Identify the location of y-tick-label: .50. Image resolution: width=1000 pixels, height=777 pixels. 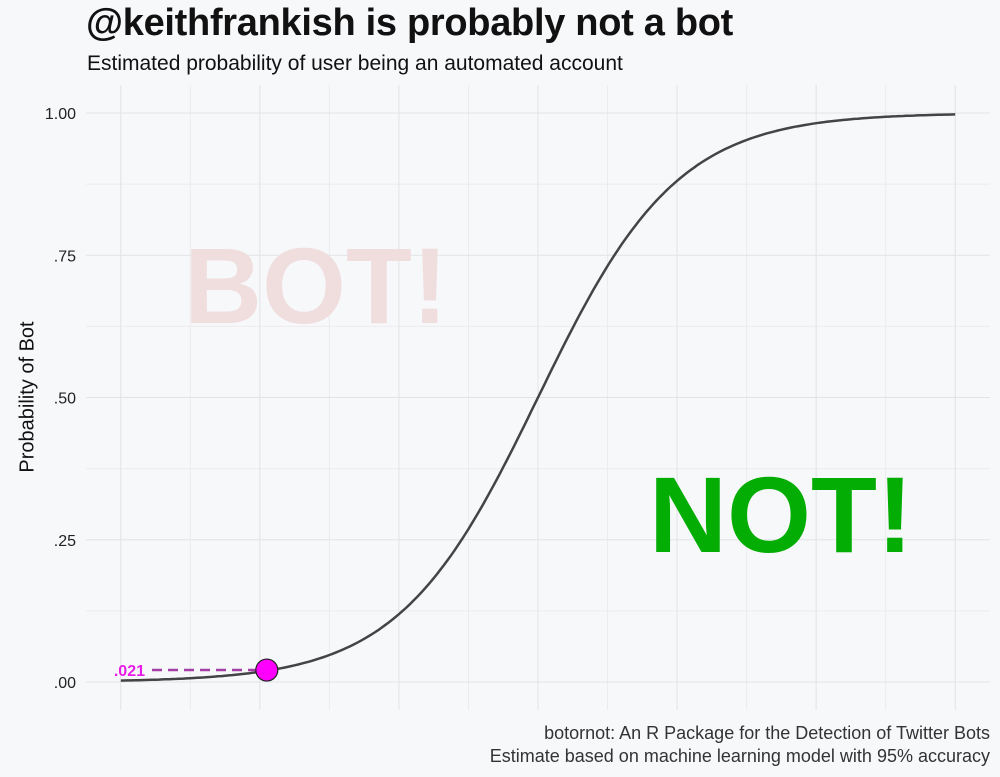
(65, 399).